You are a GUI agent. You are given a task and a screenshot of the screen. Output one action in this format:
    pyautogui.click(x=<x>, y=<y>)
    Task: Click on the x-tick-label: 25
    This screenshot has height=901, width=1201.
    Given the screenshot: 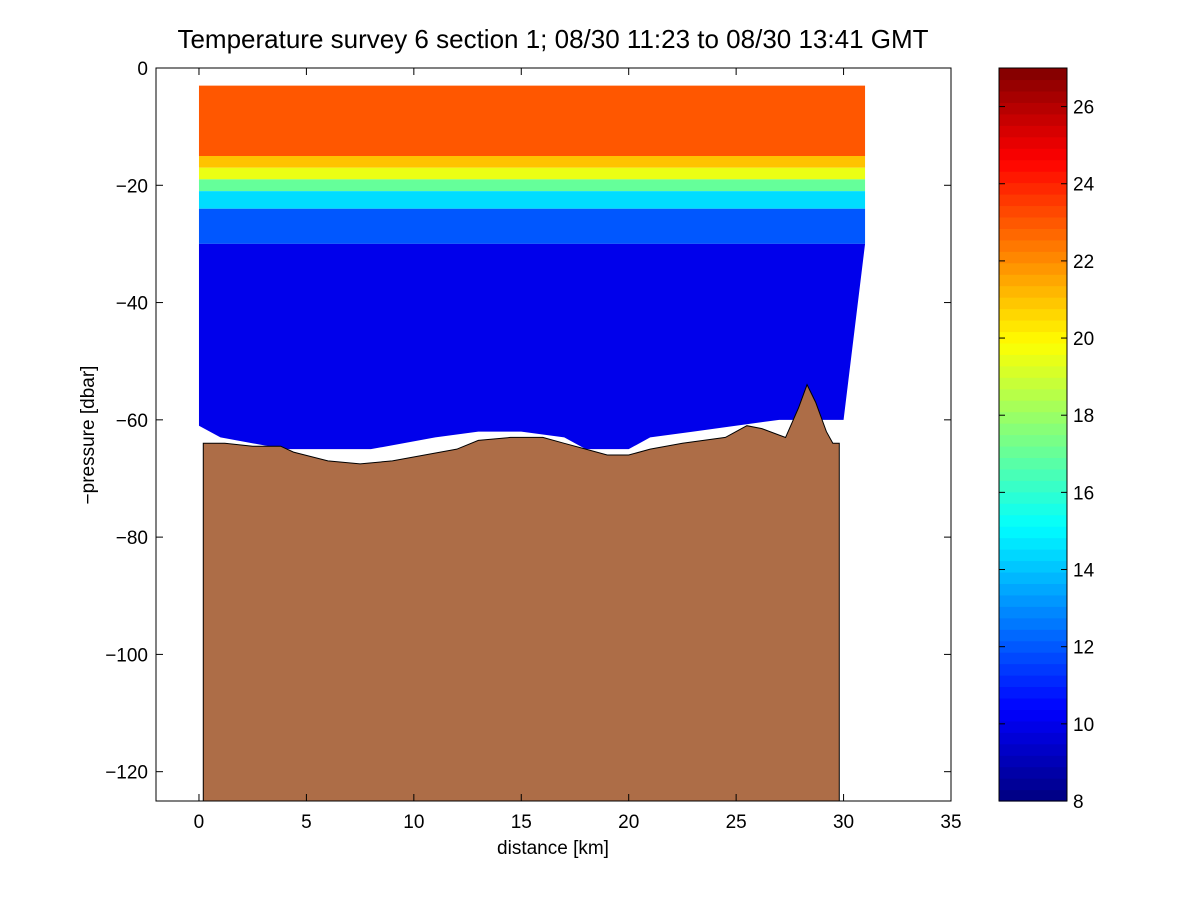 What is the action you would take?
    pyautogui.click(x=736, y=822)
    